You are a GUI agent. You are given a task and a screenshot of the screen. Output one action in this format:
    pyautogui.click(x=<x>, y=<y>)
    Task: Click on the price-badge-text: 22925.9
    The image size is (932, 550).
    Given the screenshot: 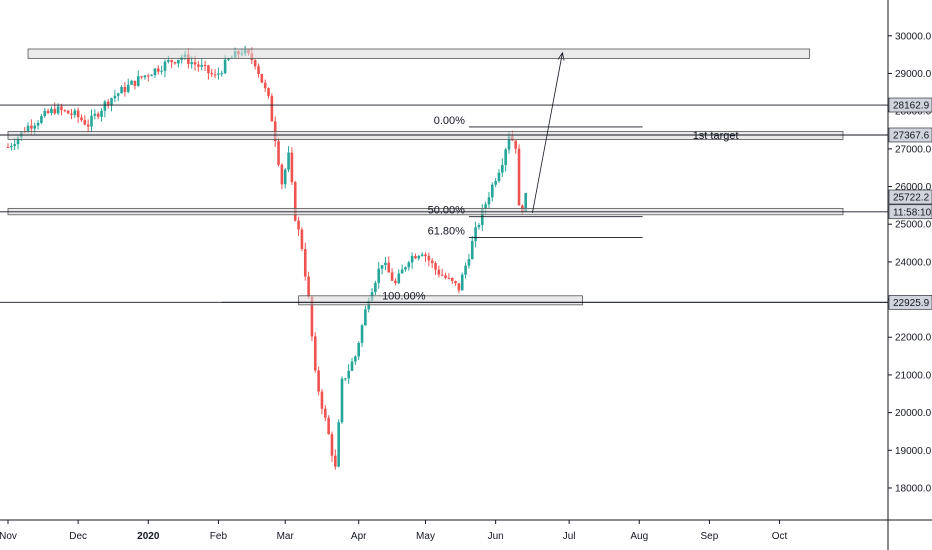 What is the action you would take?
    pyautogui.click(x=911, y=303)
    